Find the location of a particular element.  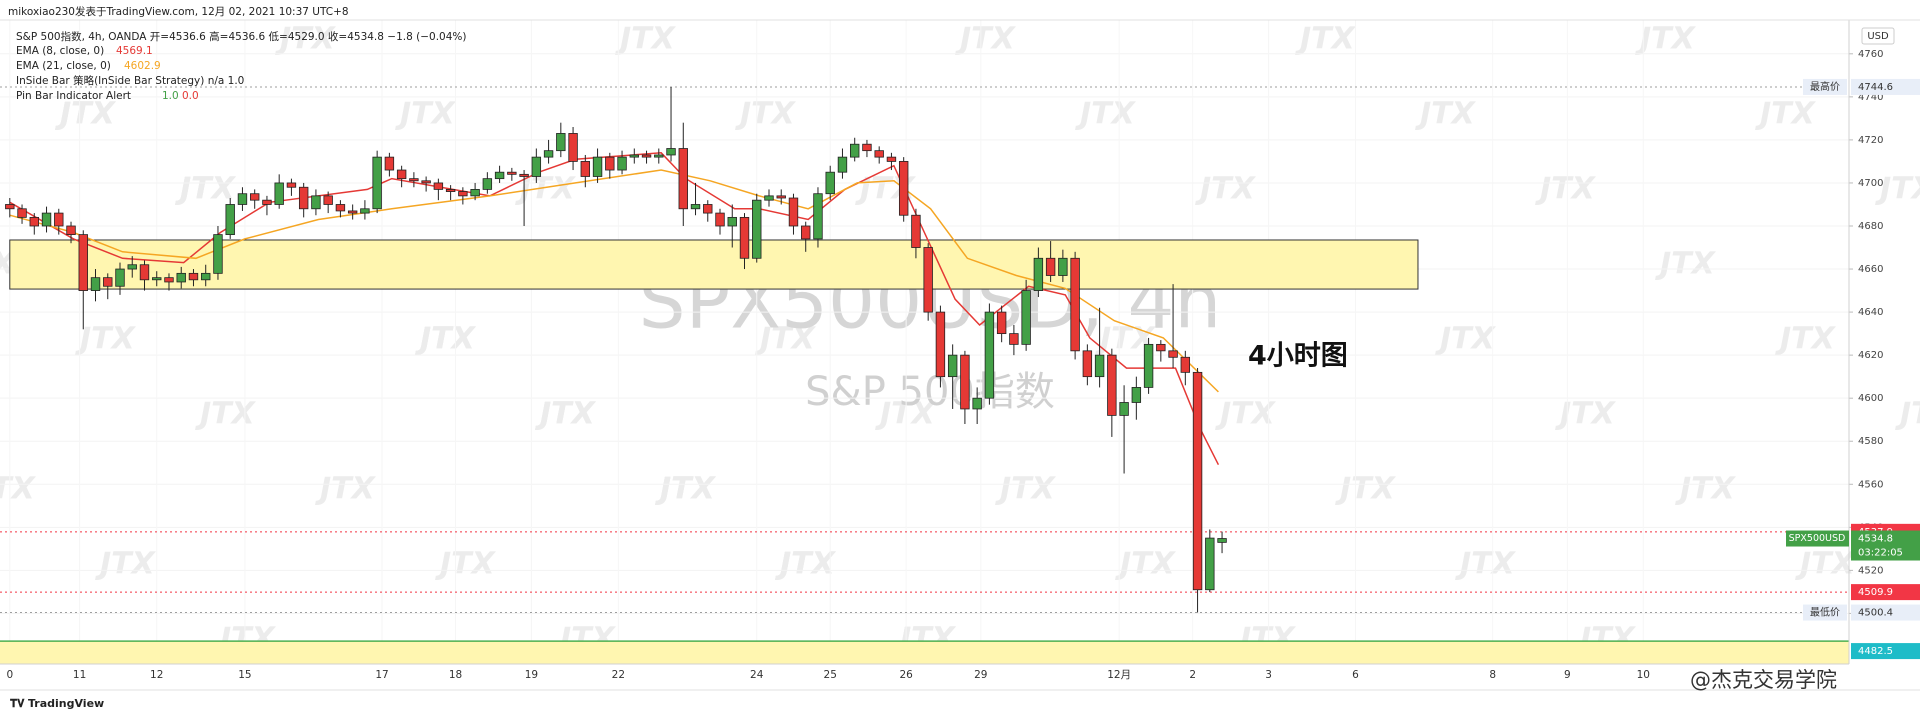

x-tick-label: 22 is located at coordinates (618, 675).